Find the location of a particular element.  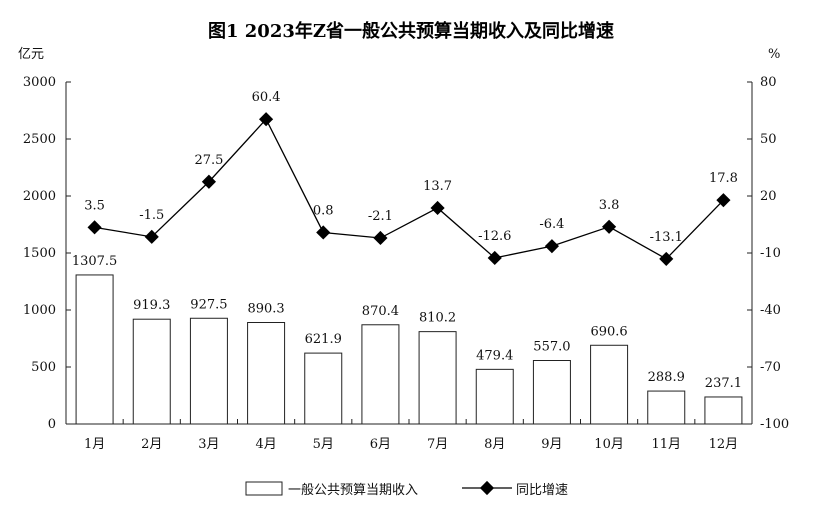

x-tick-label: 6月 is located at coordinates (380, 444).